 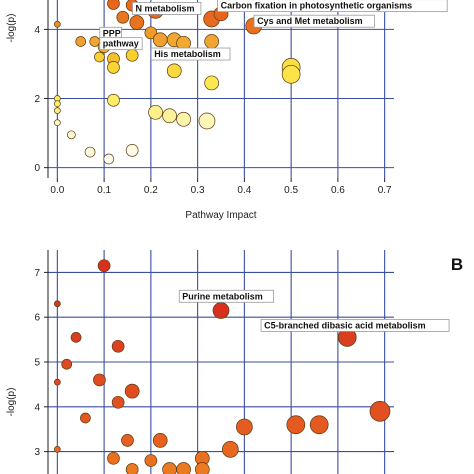 I want to click on annotation-label: His metabolism, so click(x=187, y=54).